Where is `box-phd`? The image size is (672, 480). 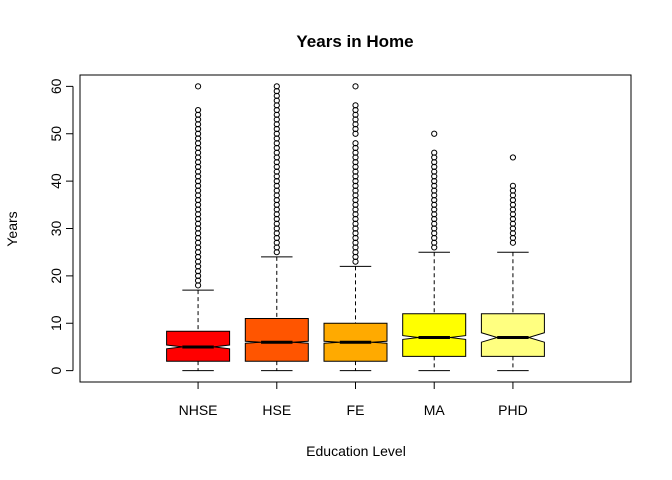 box-phd is located at coordinates (512, 263).